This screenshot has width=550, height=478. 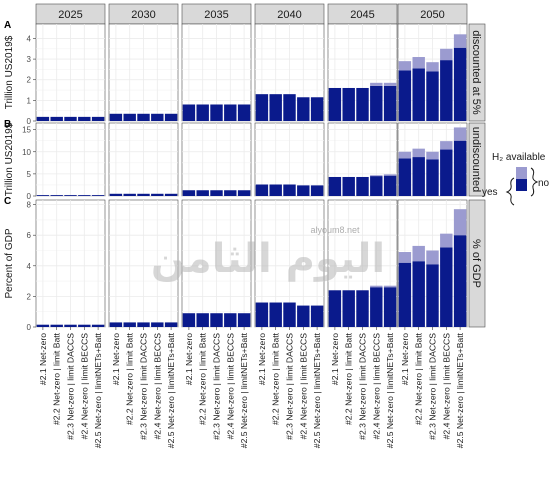 What do you see at coordinates (521, 185) in the screenshot?
I see `legend-swatch-yes` at bounding box center [521, 185].